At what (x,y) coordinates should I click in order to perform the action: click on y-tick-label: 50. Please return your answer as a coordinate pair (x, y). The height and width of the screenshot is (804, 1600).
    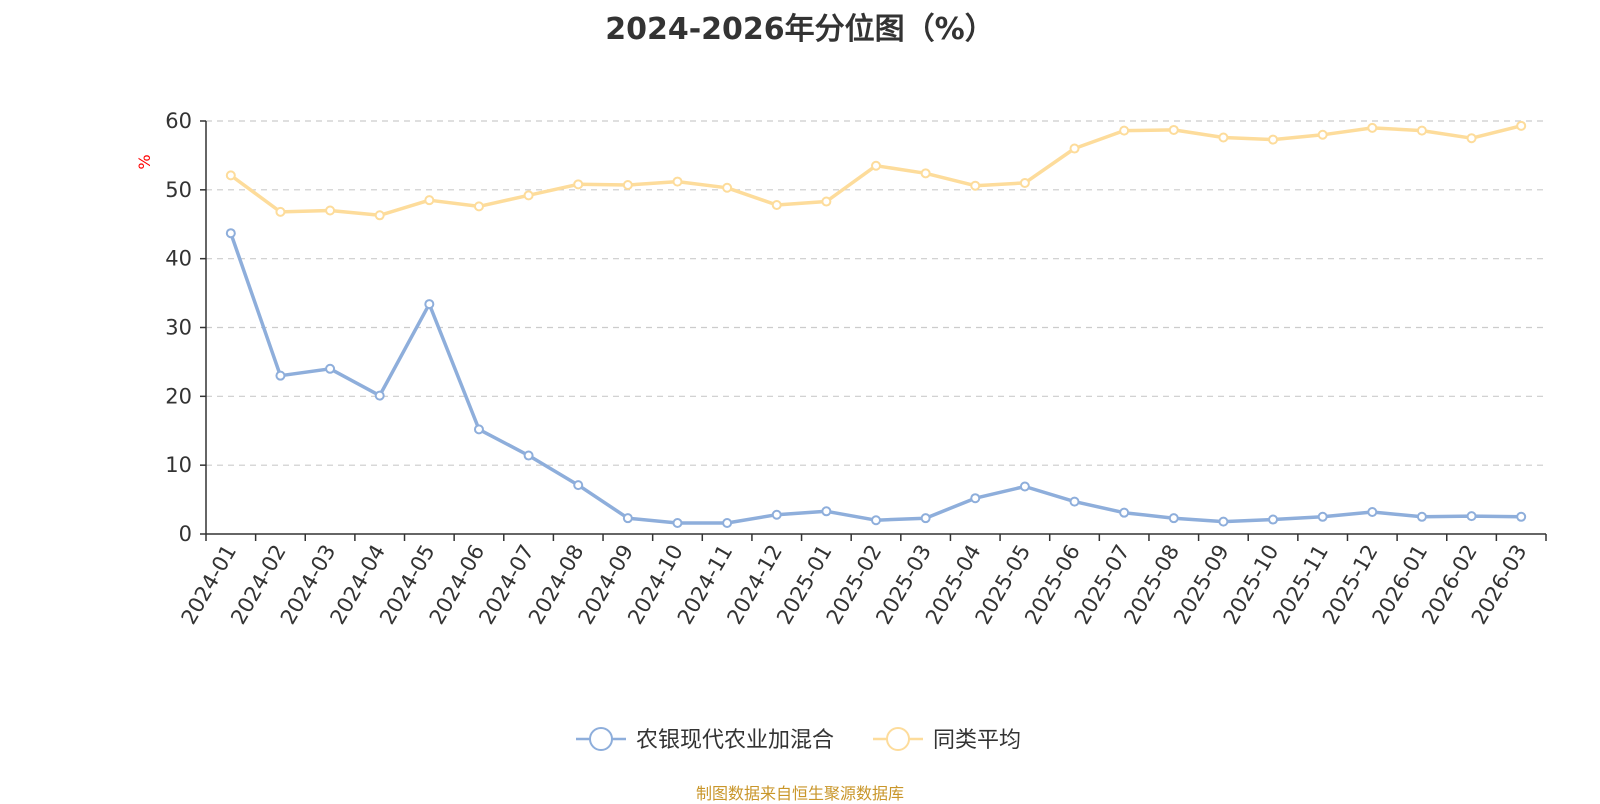
    Looking at the image, I should click on (178, 190).